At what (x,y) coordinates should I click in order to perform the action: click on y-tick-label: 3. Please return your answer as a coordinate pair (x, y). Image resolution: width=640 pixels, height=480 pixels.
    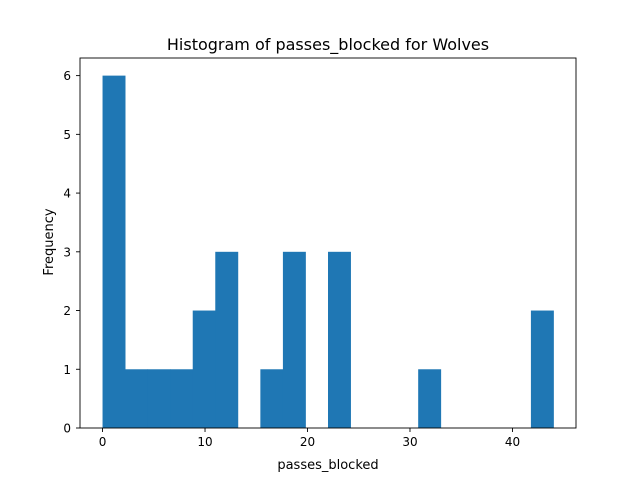
    Looking at the image, I should click on (67, 252).